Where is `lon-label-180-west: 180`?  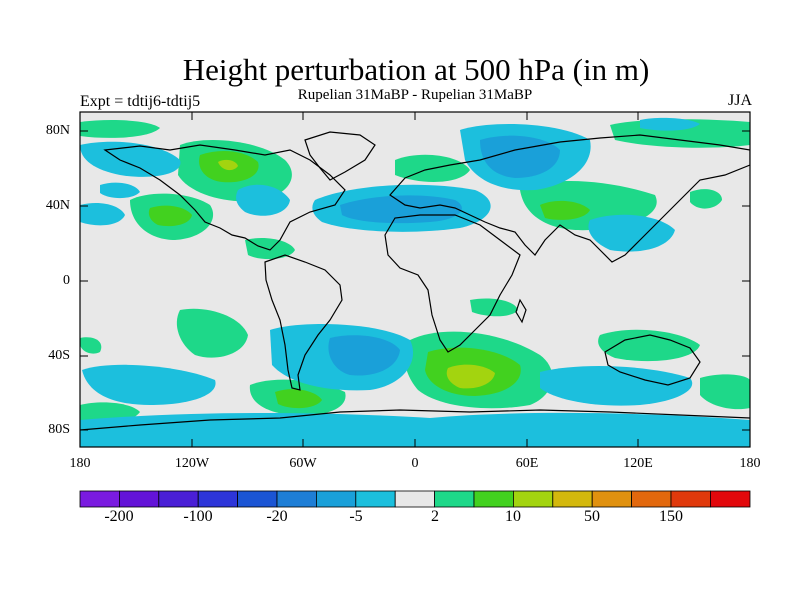
lon-label-180-west: 180 is located at coordinates (80, 463).